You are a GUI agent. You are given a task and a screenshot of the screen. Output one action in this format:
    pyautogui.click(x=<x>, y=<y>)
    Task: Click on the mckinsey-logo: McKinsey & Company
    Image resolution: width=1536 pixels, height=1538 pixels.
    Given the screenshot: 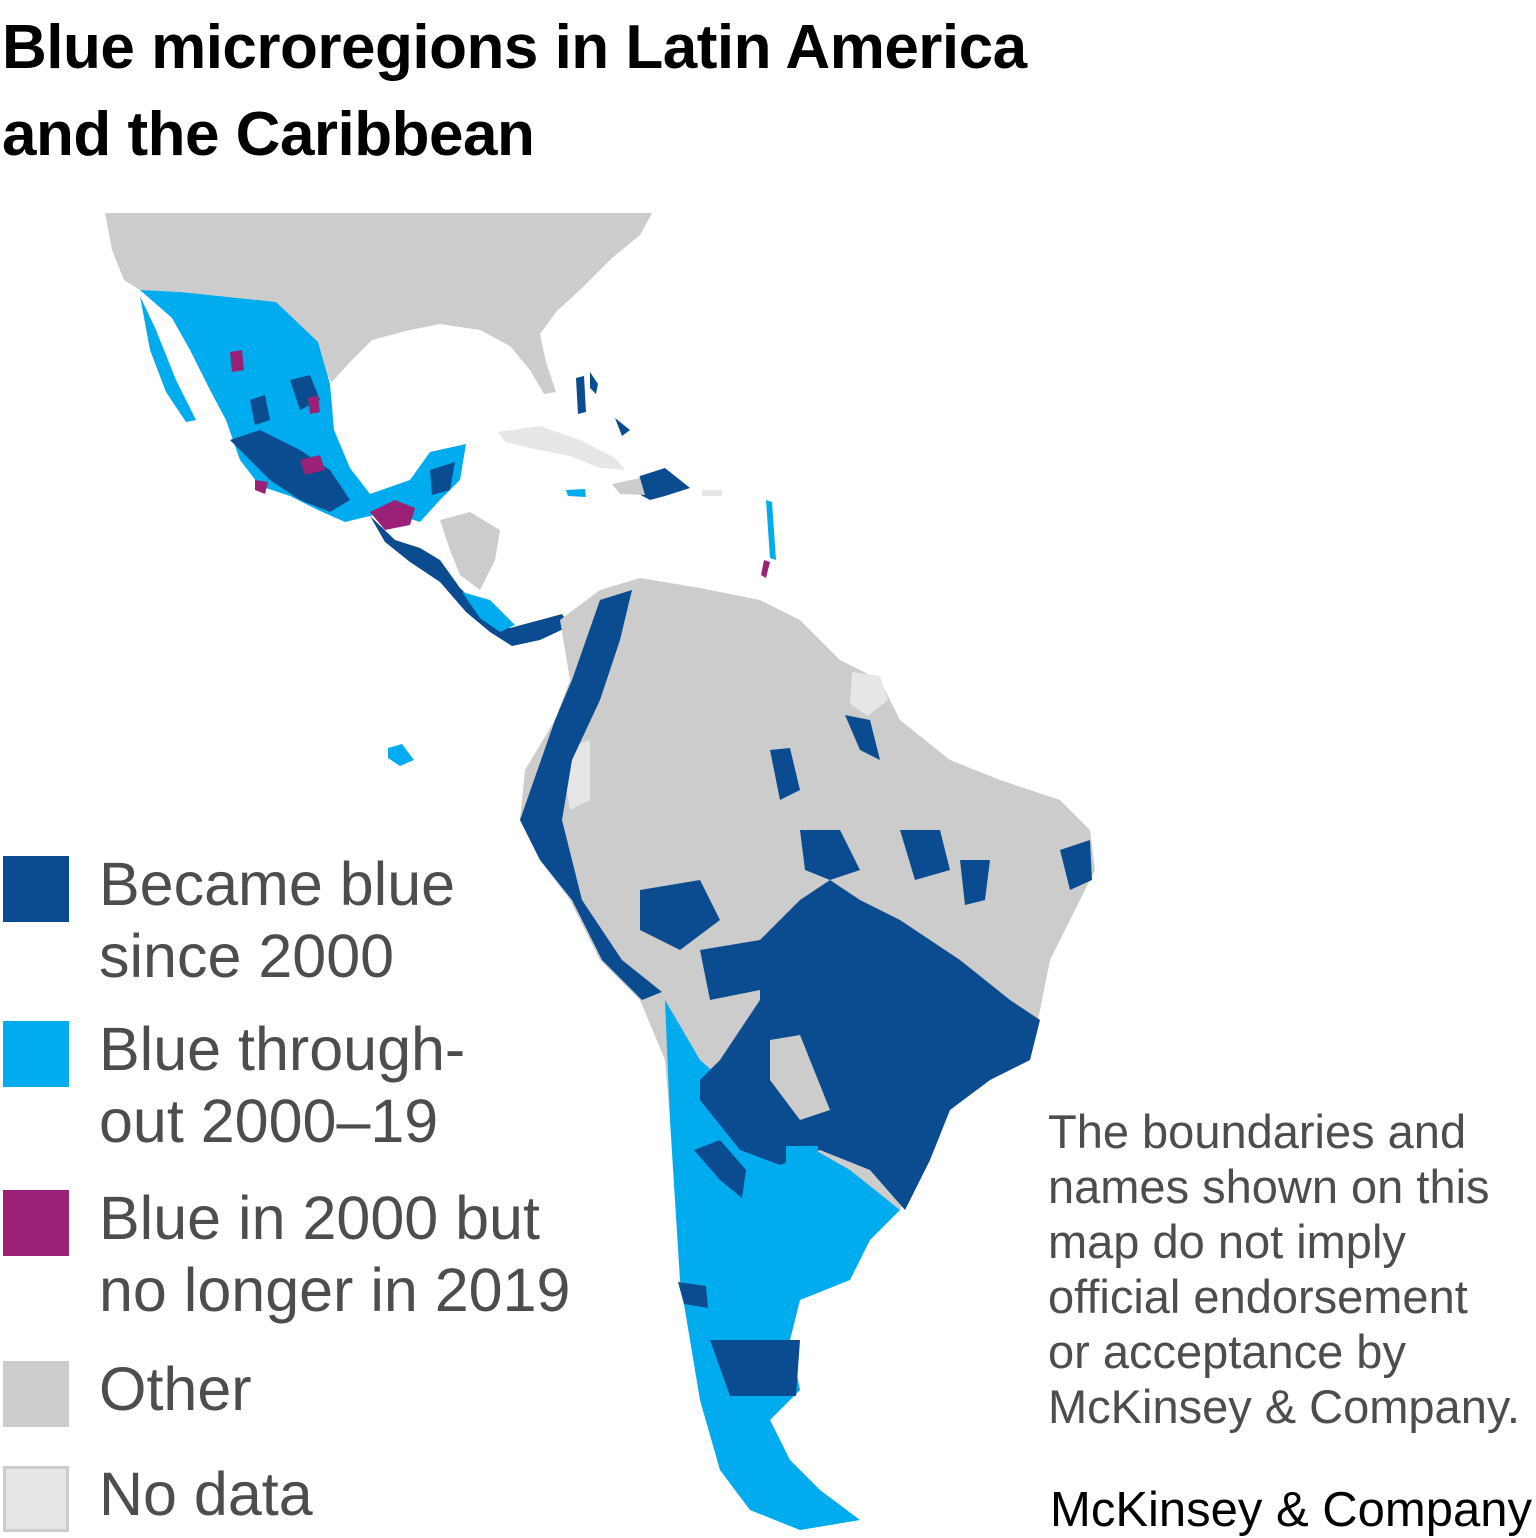 What is the action you would take?
    pyautogui.click(x=1291, y=1510)
    